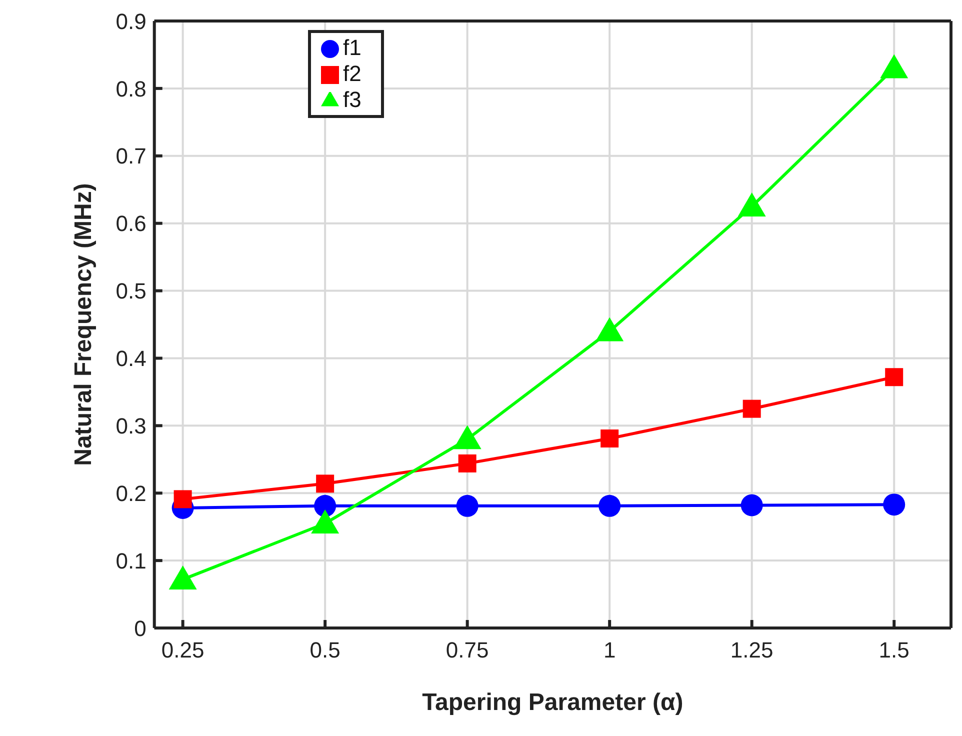 This screenshot has width=962, height=736. Describe the element at coordinates (131, 156) in the screenshot. I see `y-tick-label: 0.7` at that location.